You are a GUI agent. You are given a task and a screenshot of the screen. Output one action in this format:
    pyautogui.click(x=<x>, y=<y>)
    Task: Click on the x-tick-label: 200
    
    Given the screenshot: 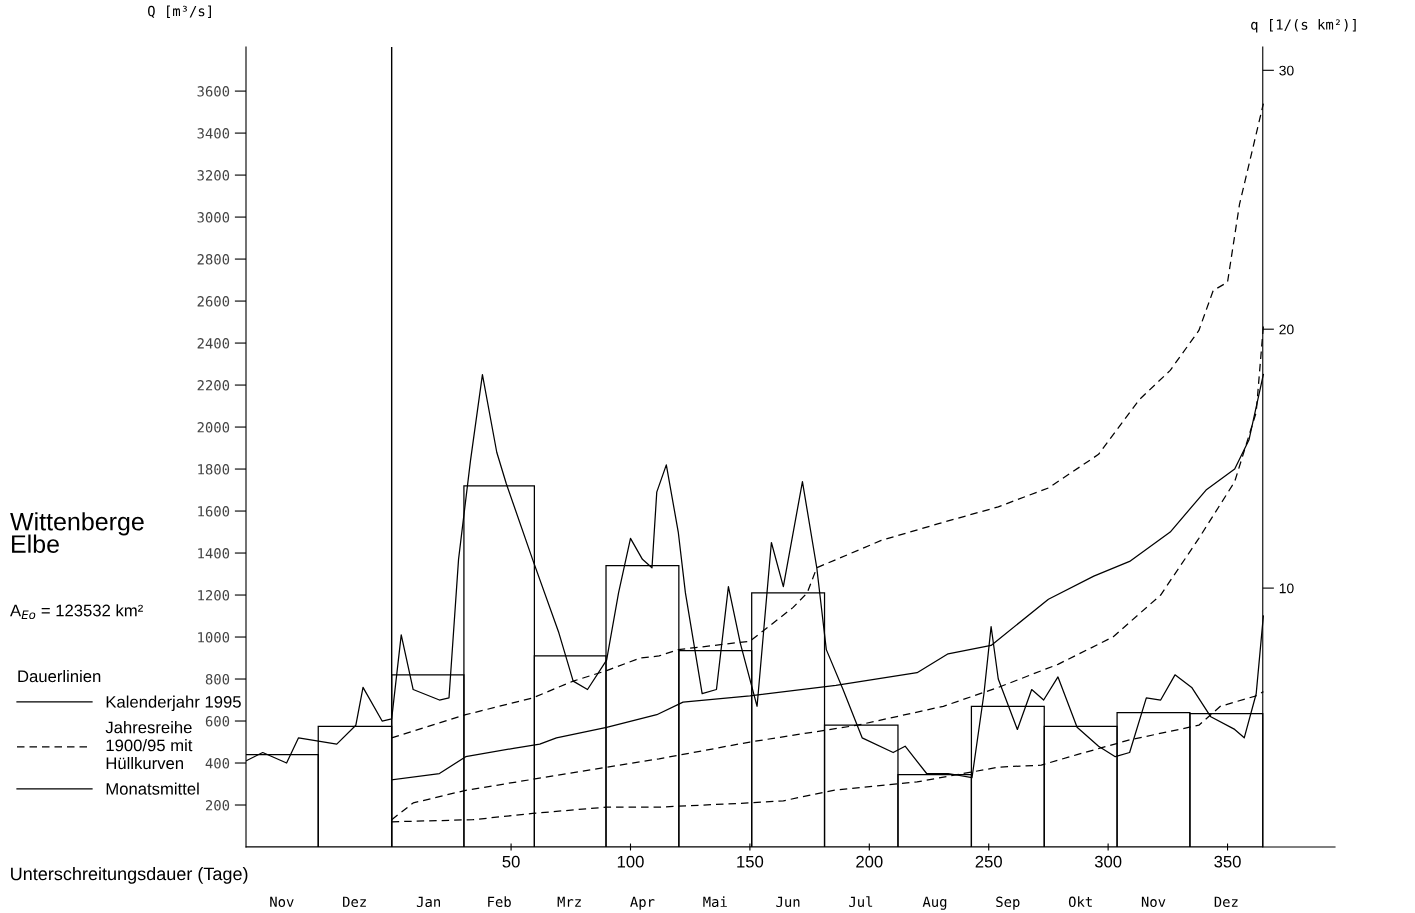 What is the action you would take?
    pyautogui.click(x=869, y=861)
    